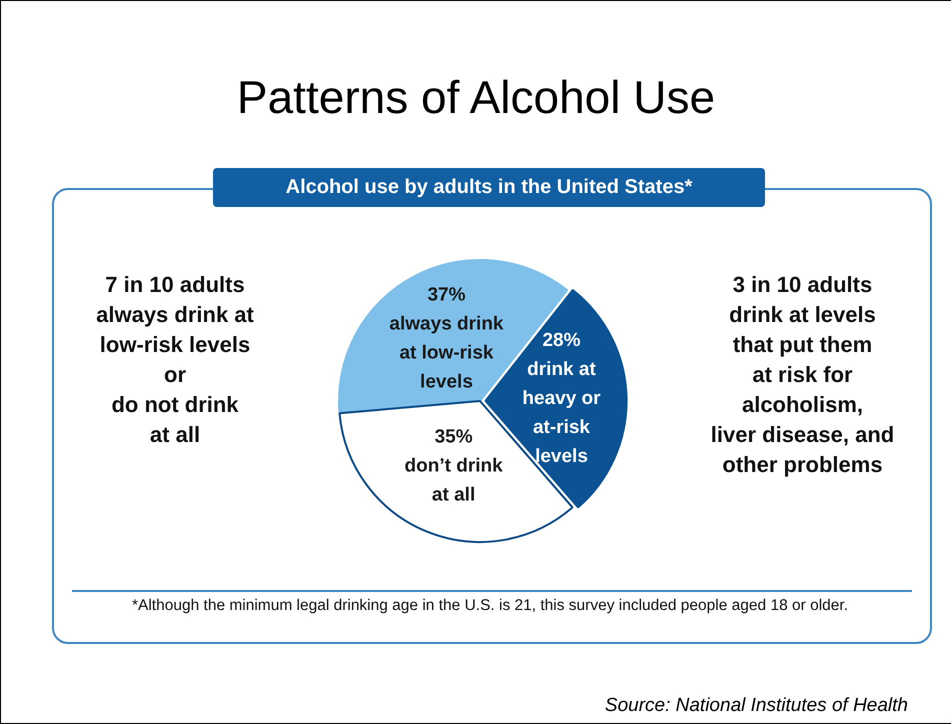 This screenshot has width=952, height=724. Describe the element at coordinates (756, 706) in the screenshot. I see `source-note: Source: National Institutes of Health` at that location.